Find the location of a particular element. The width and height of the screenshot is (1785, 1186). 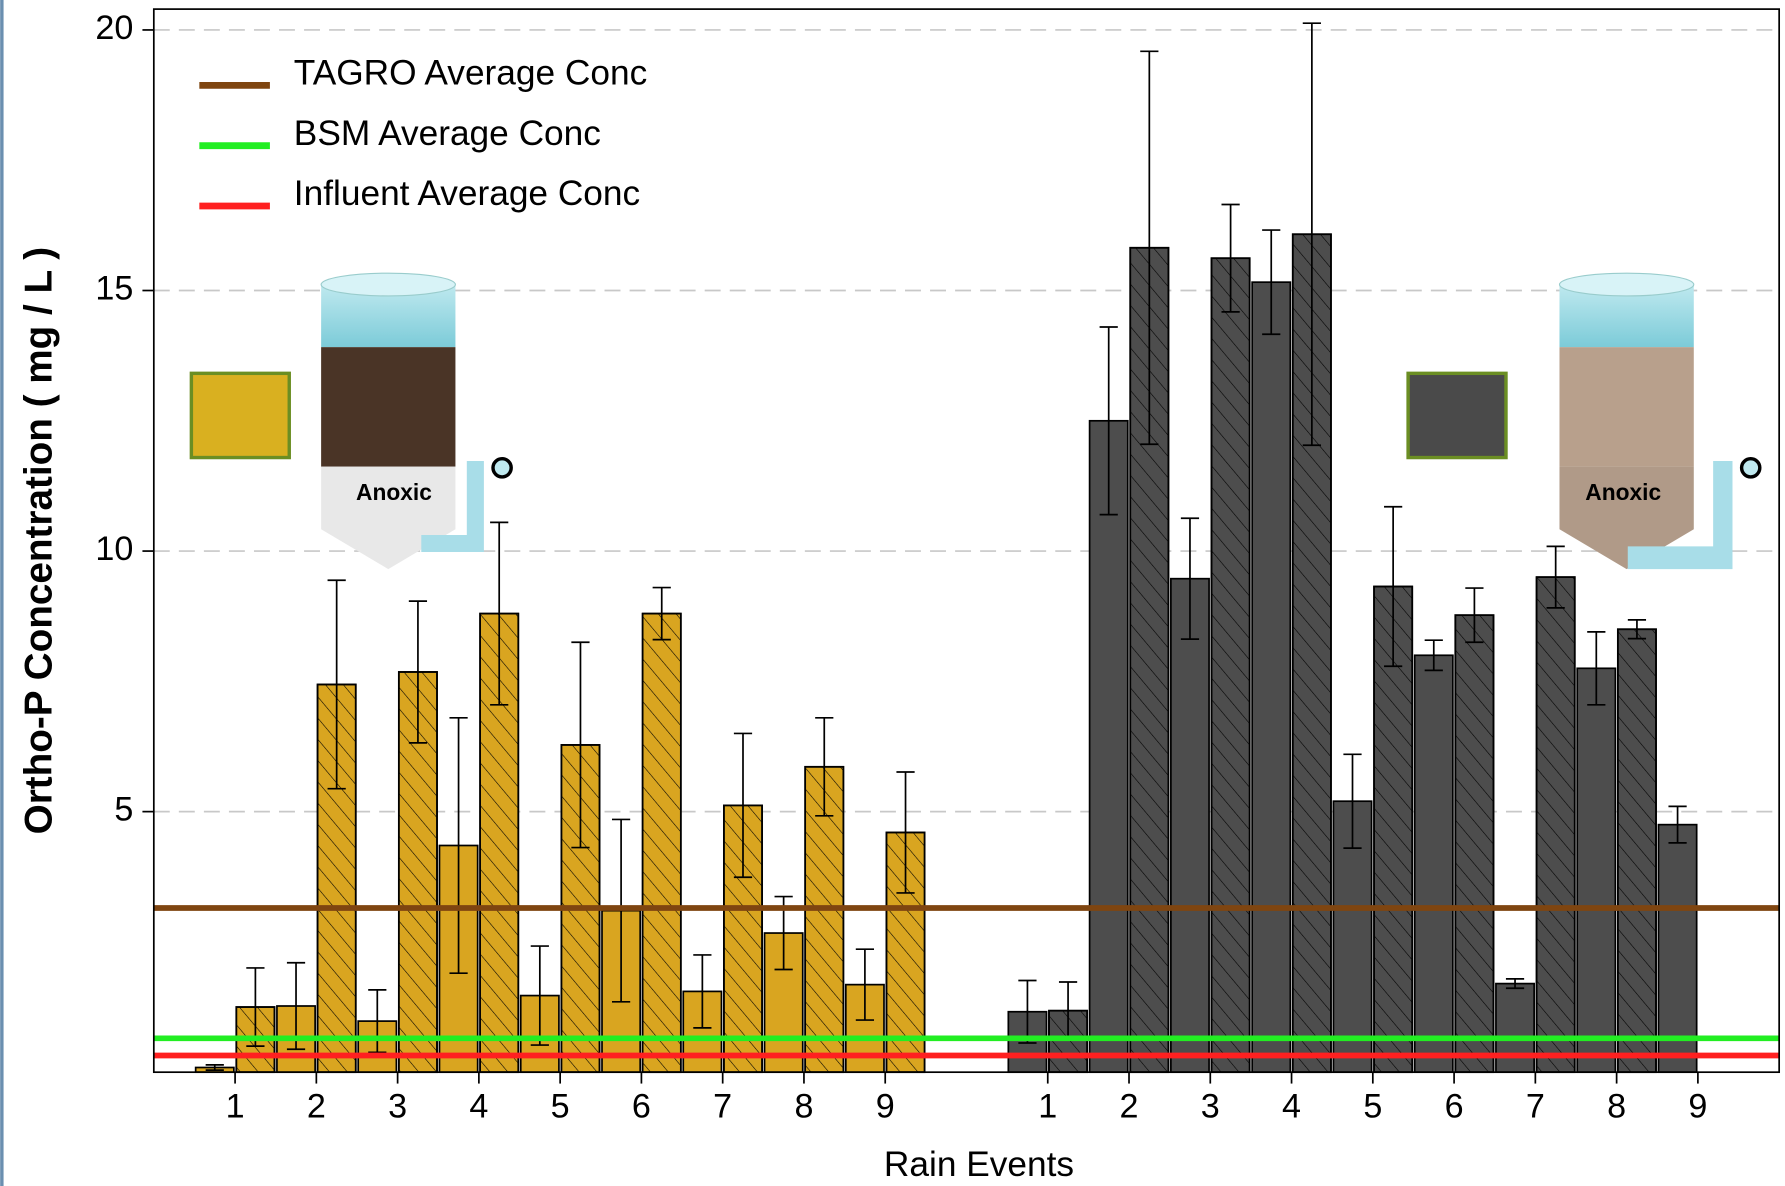

y-tick-label: 10 is located at coordinates (114, 549).